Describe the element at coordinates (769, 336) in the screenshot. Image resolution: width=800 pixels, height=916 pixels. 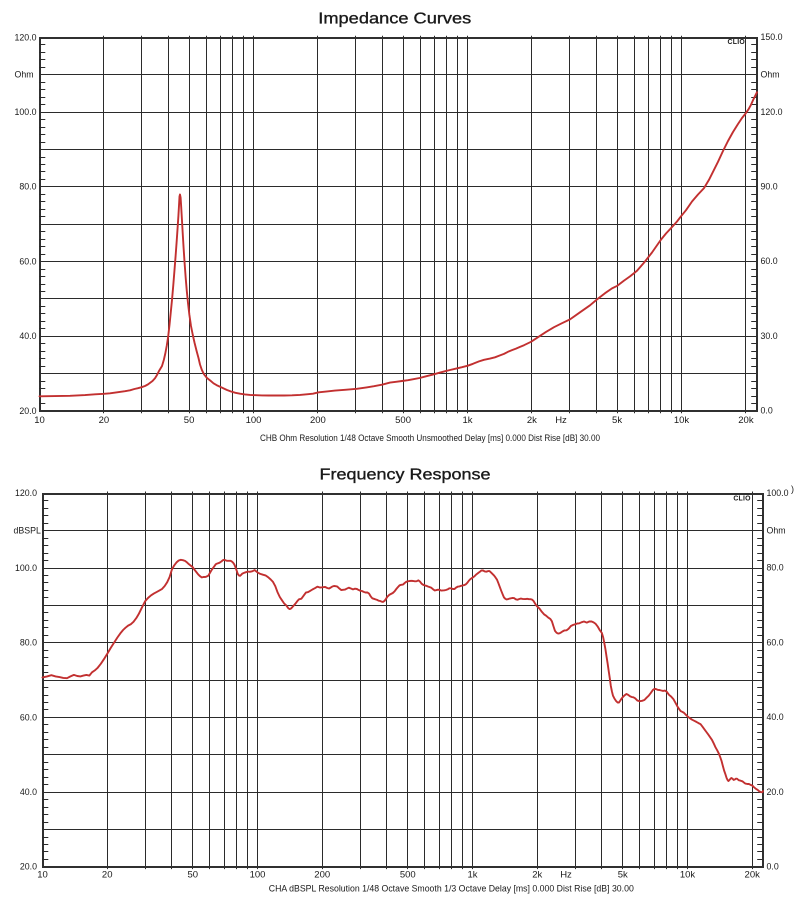
I see `svg-text: 30.0` at that location.